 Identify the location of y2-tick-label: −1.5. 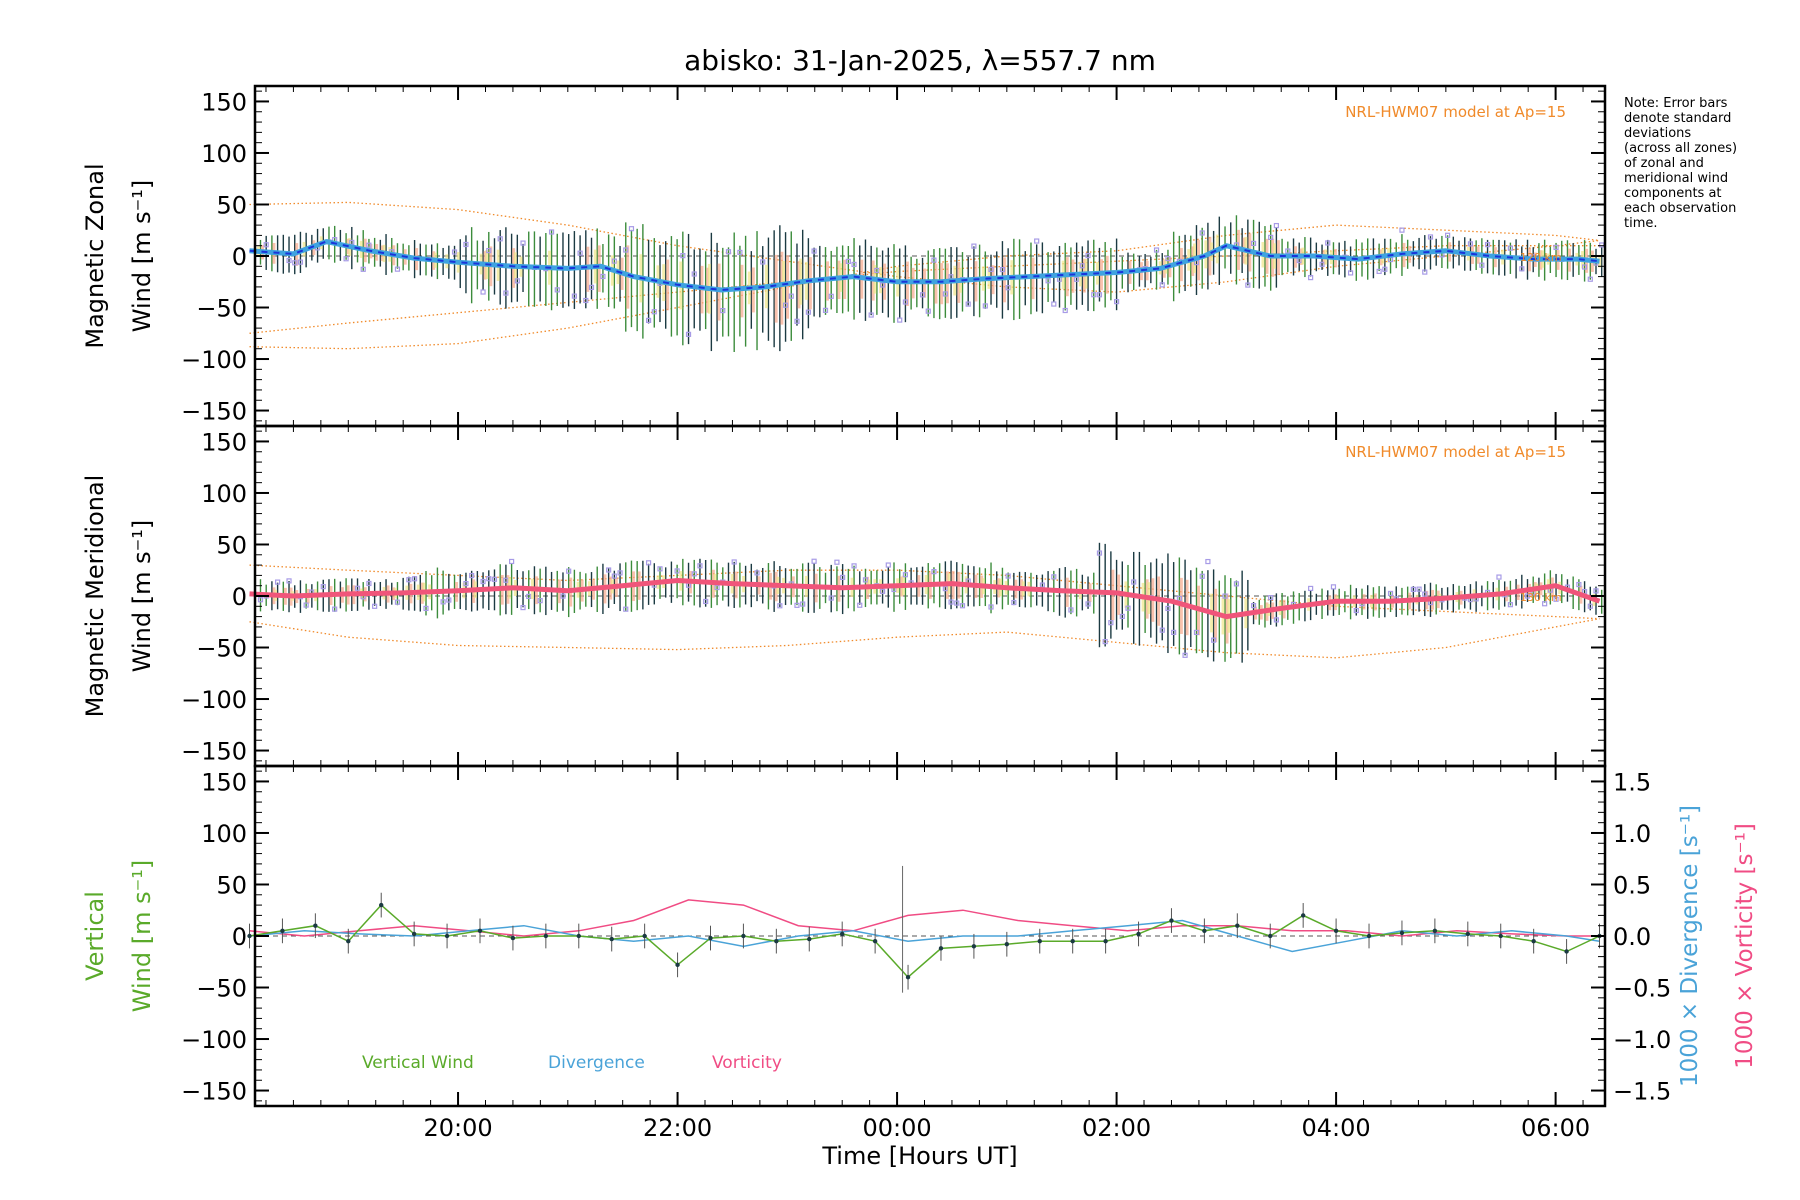
(1642, 1092).